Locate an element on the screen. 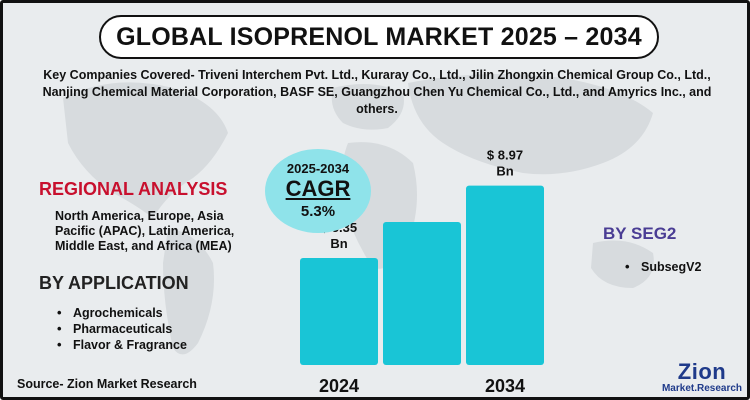 The height and width of the screenshot is (400, 750). application-item: Flavor & Fragrance is located at coordinates (121, 345).